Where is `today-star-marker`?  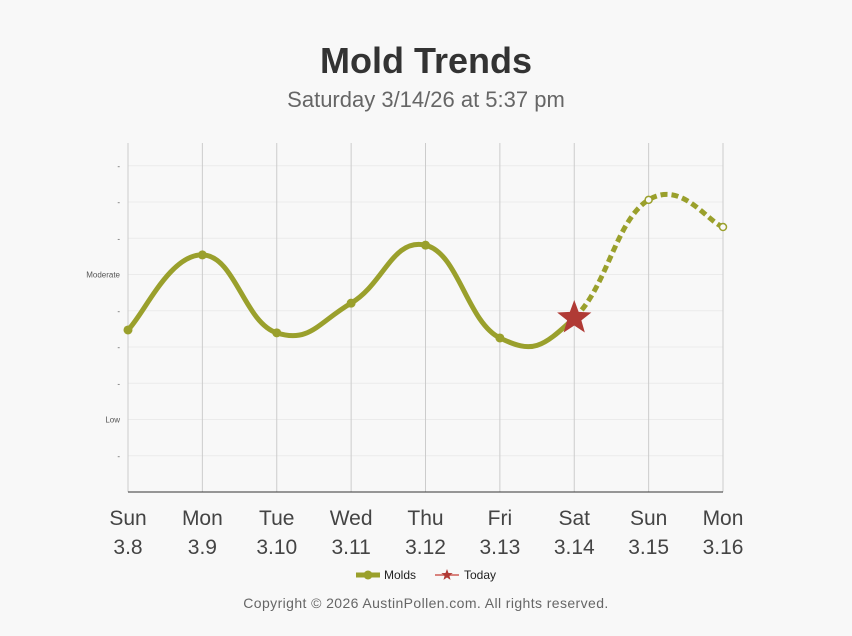
today-star-marker is located at coordinates (574, 316).